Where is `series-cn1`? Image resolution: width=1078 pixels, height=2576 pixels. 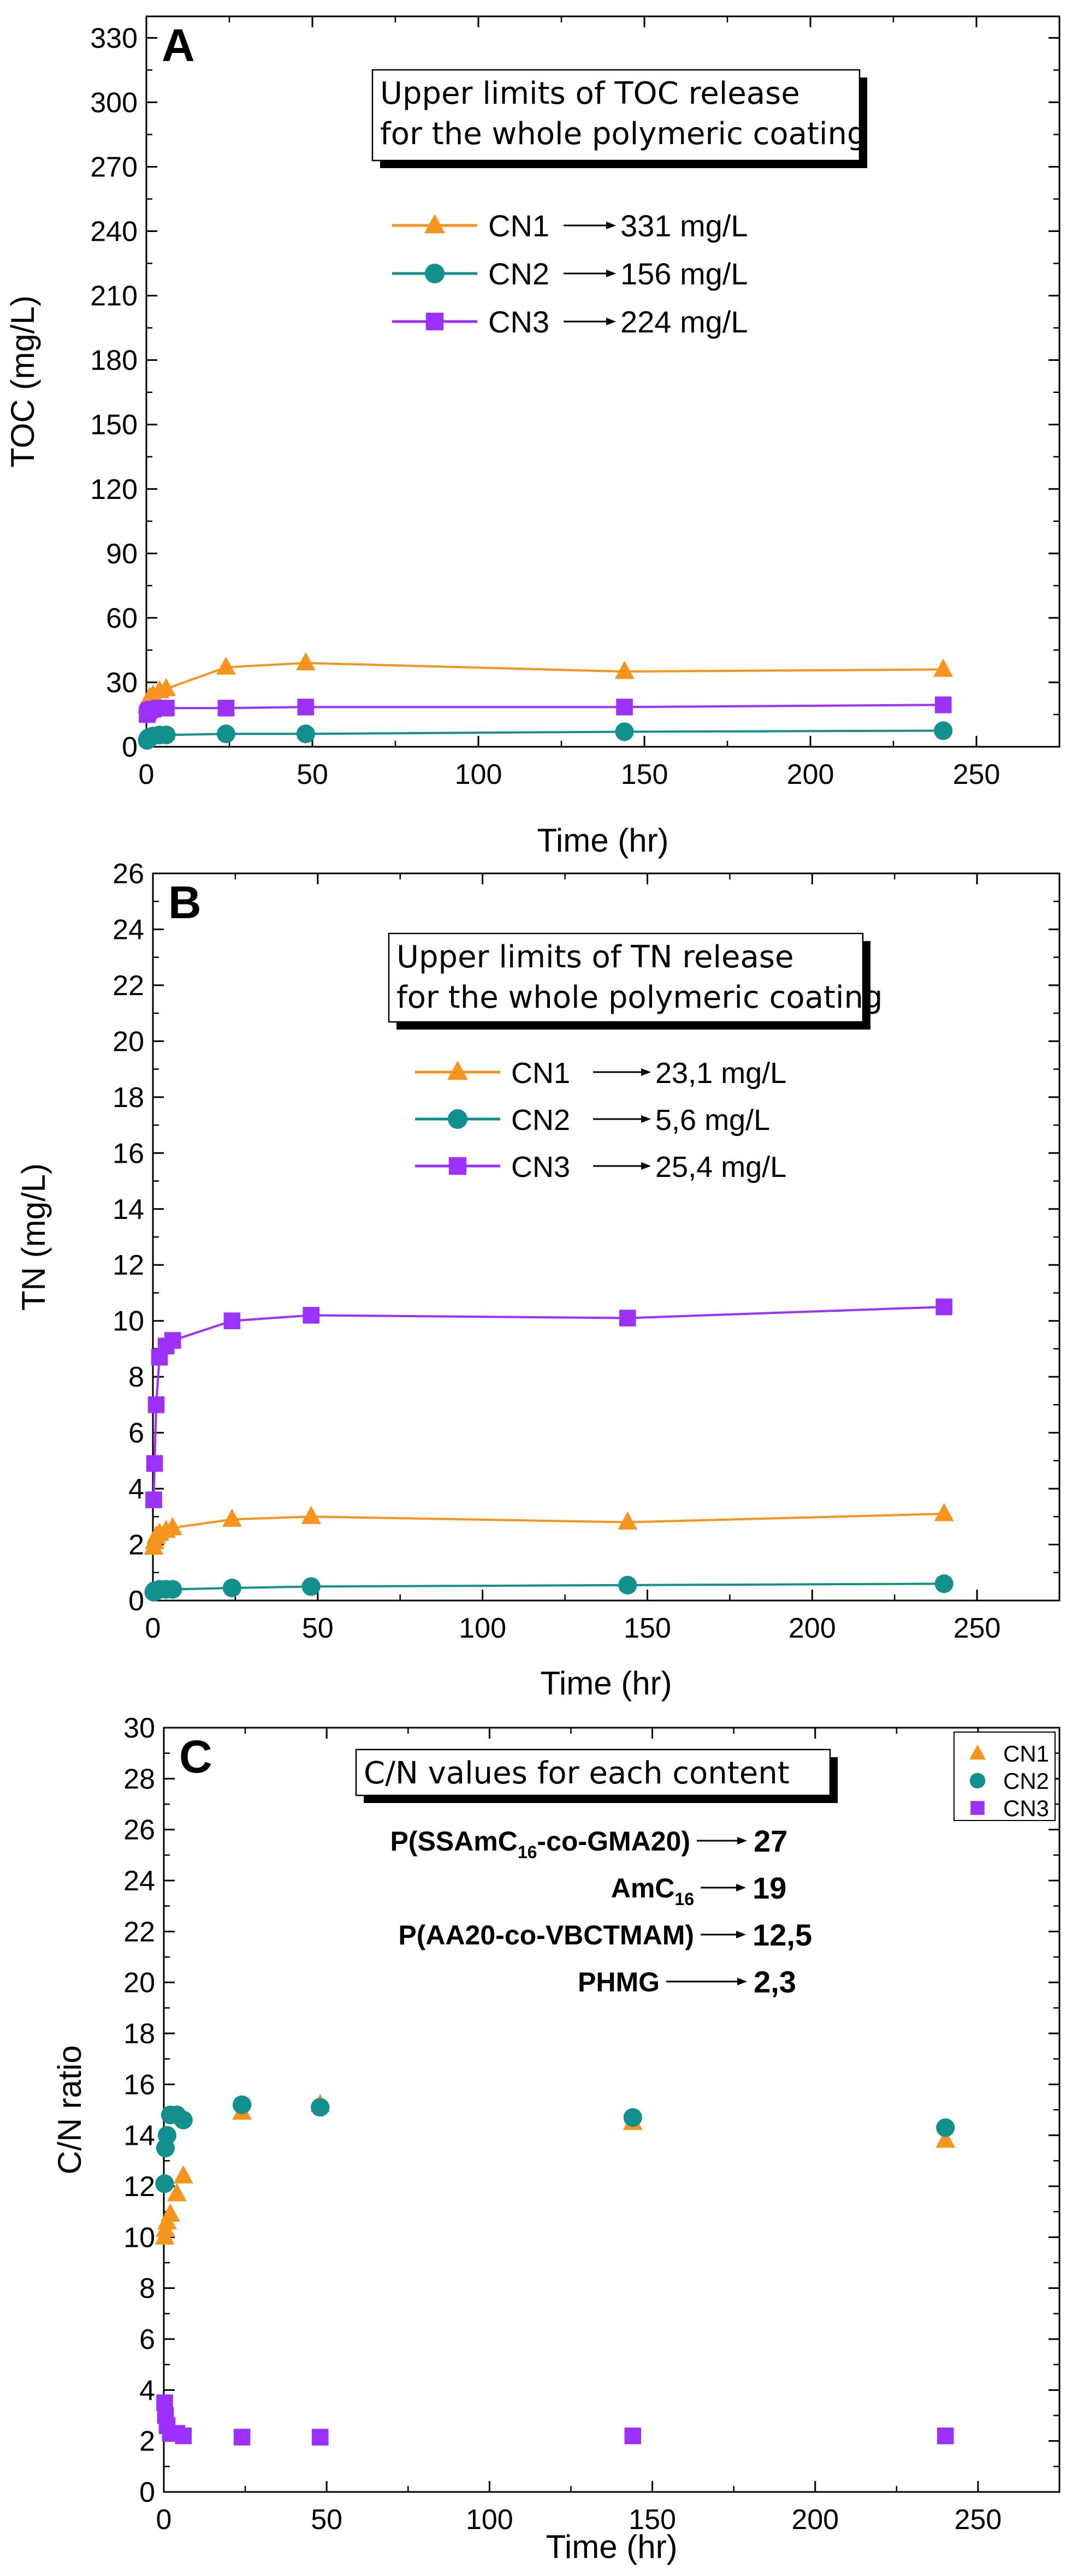 series-cn1 is located at coordinates (545, 682).